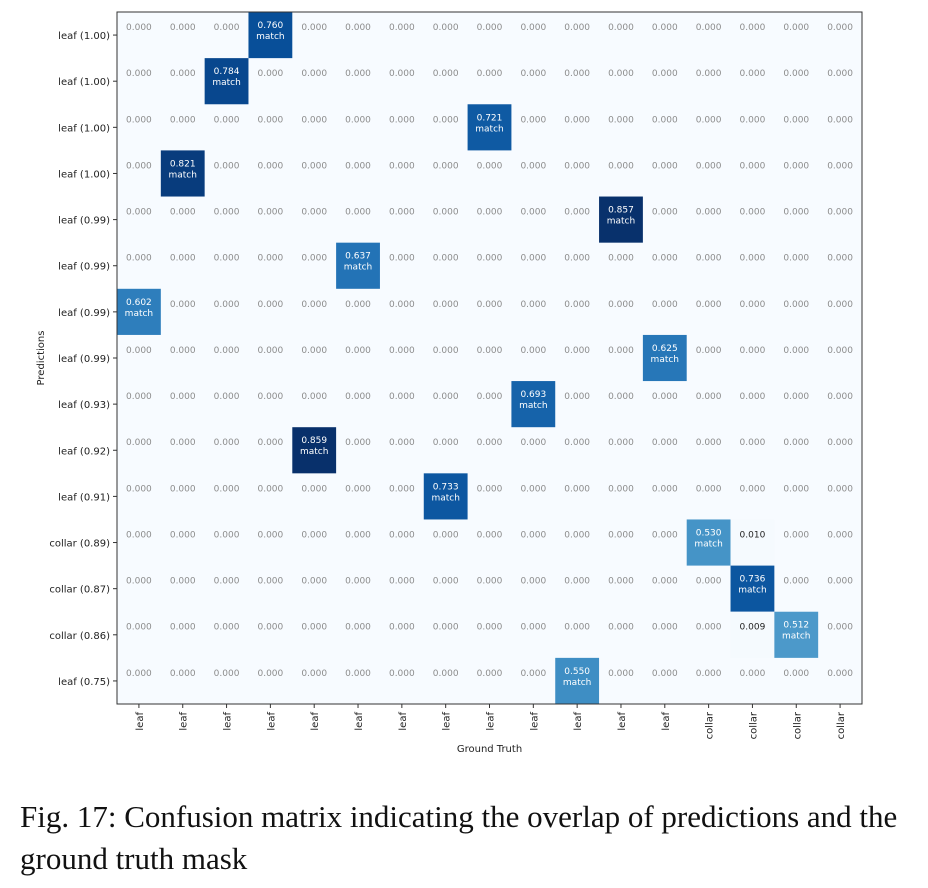 The image size is (928, 888). I want to click on cell-value: 0.733, so click(446, 487).